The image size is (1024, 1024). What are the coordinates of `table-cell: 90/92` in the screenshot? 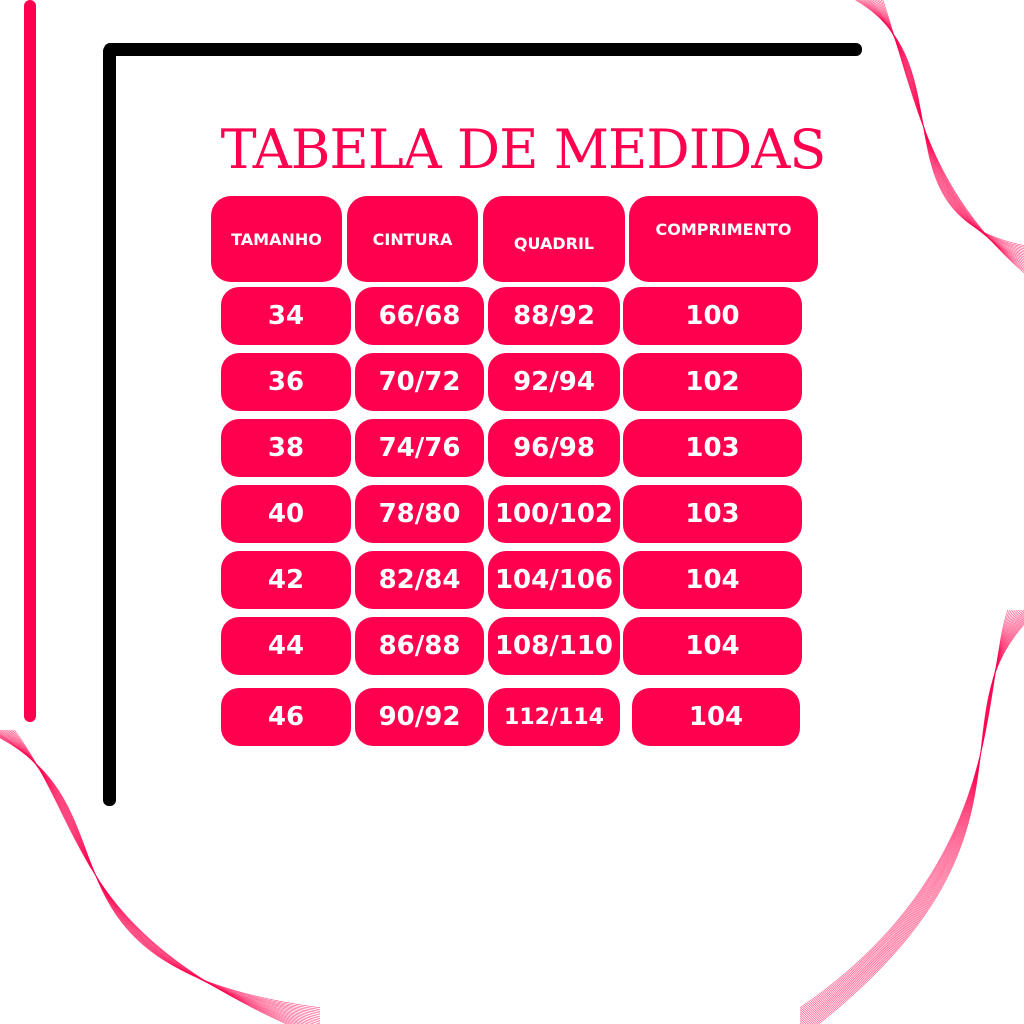 It's located at (419, 717).